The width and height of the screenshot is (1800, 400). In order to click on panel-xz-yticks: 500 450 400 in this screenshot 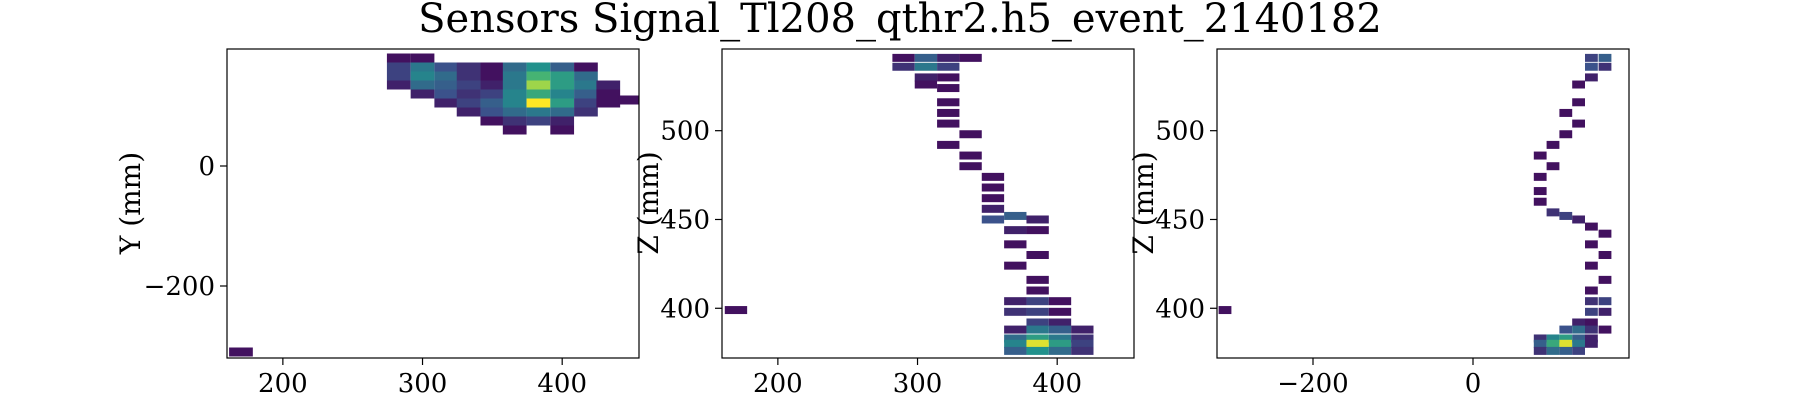, I will do `click(691, 220)`.